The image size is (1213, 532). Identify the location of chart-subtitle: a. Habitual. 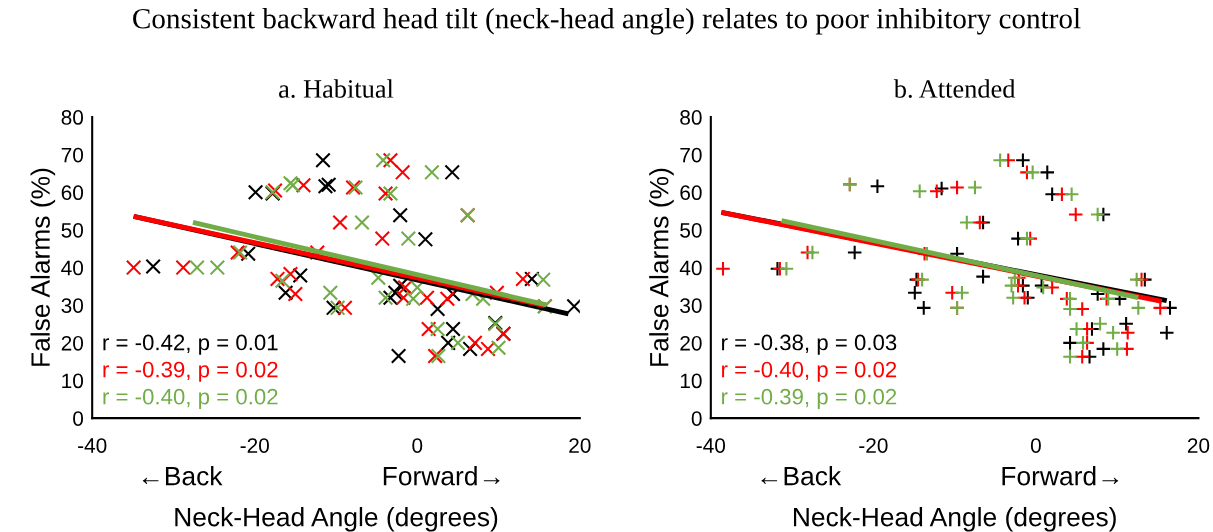
(336, 88).